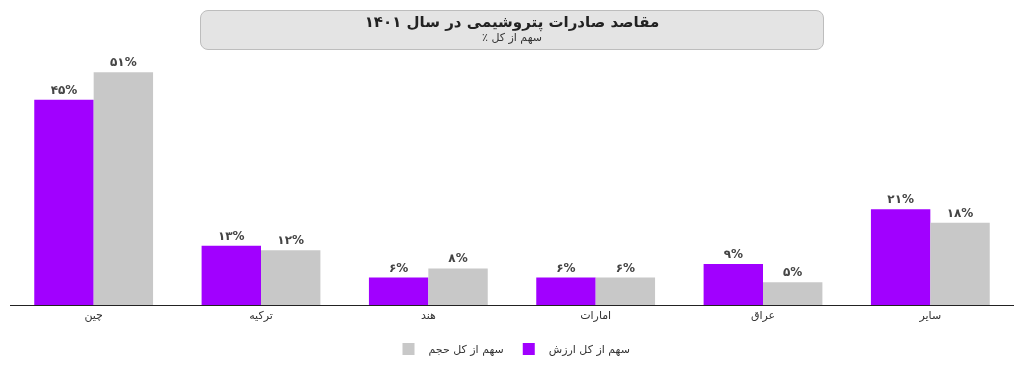  Describe the element at coordinates (64, 89) in the screenshot. I see `data-label: ۴۵%` at that location.